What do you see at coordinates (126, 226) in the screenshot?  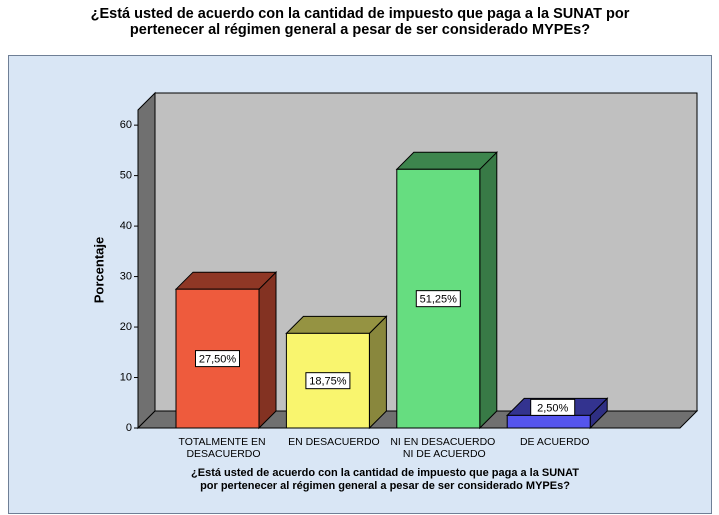 I see `y-tick-label: 40` at bounding box center [126, 226].